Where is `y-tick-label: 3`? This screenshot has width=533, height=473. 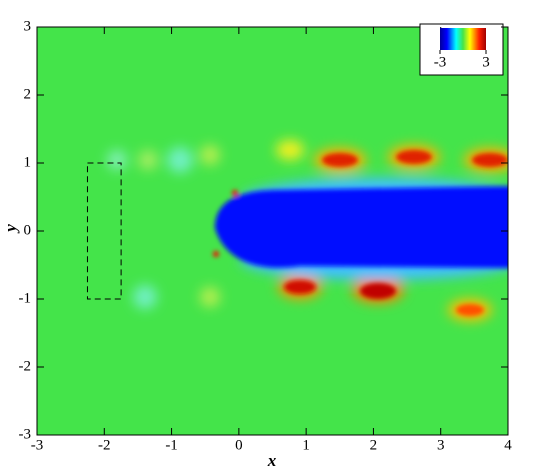
y-tick-label: 3 is located at coordinates (28, 26).